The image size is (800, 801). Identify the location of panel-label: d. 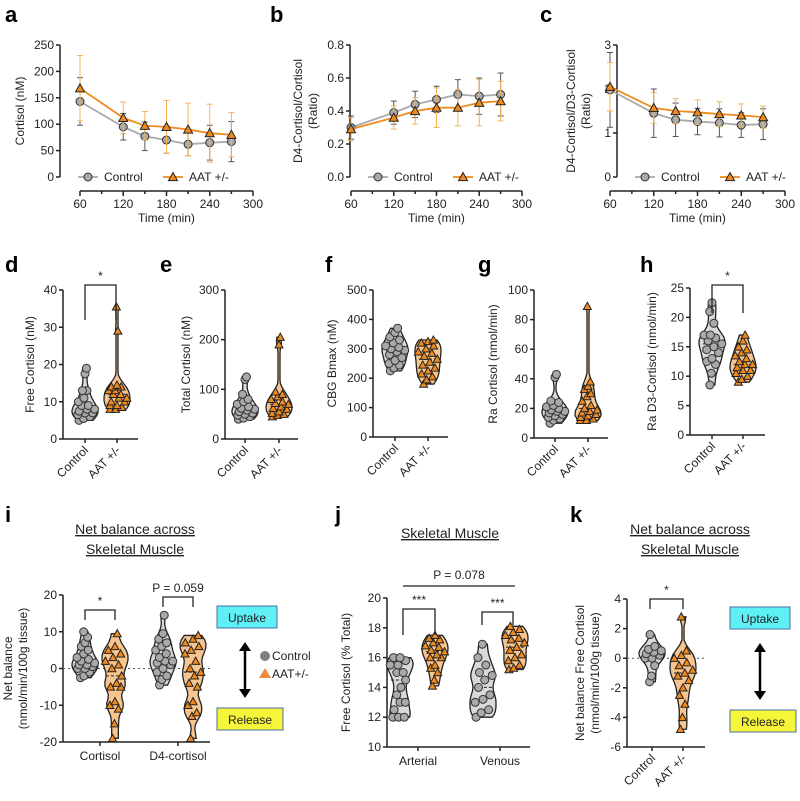
(11, 264).